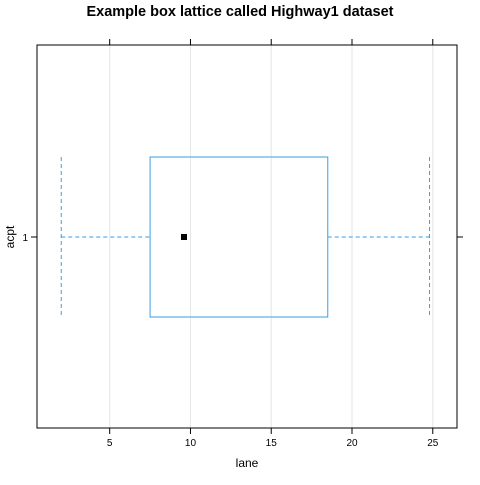 This screenshot has width=480, height=485. What do you see at coordinates (433, 443) in the screenshot?
I see `x-tick-label: 25` at bounding box center [433, 443].